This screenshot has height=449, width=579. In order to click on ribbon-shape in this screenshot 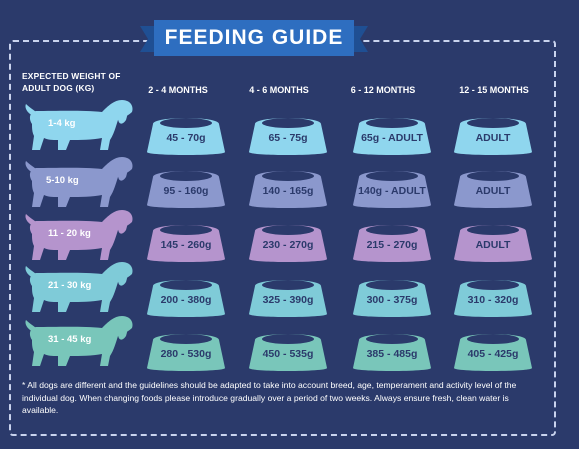, I will do `click(254, 38)`.